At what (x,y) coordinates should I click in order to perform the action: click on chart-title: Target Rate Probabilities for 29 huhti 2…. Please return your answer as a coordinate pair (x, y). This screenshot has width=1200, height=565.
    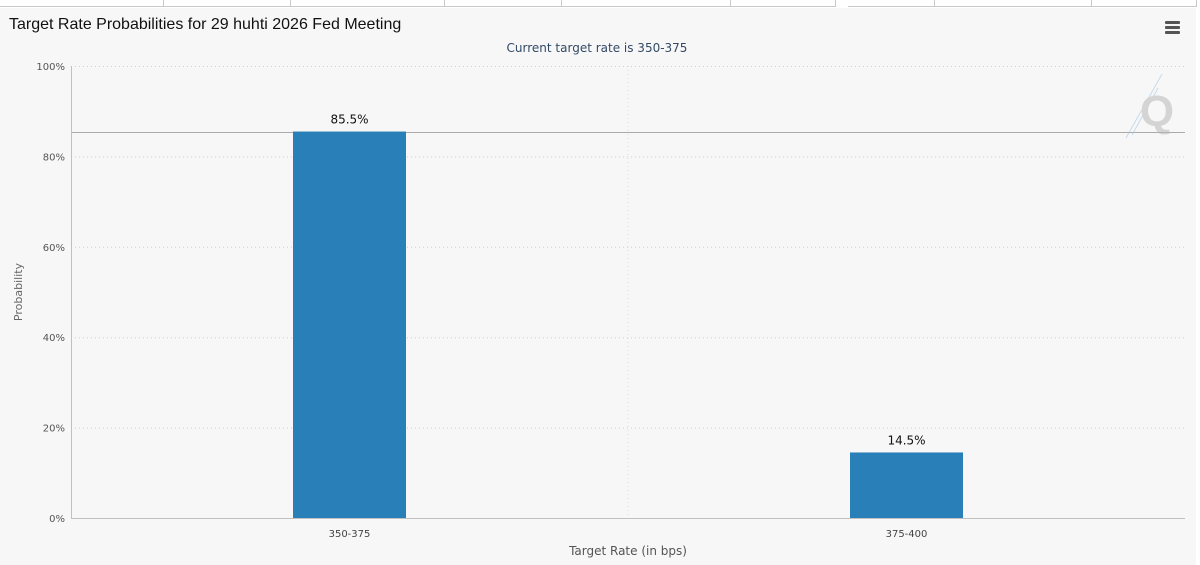
    Looking at the image, I should click on (205, 24).